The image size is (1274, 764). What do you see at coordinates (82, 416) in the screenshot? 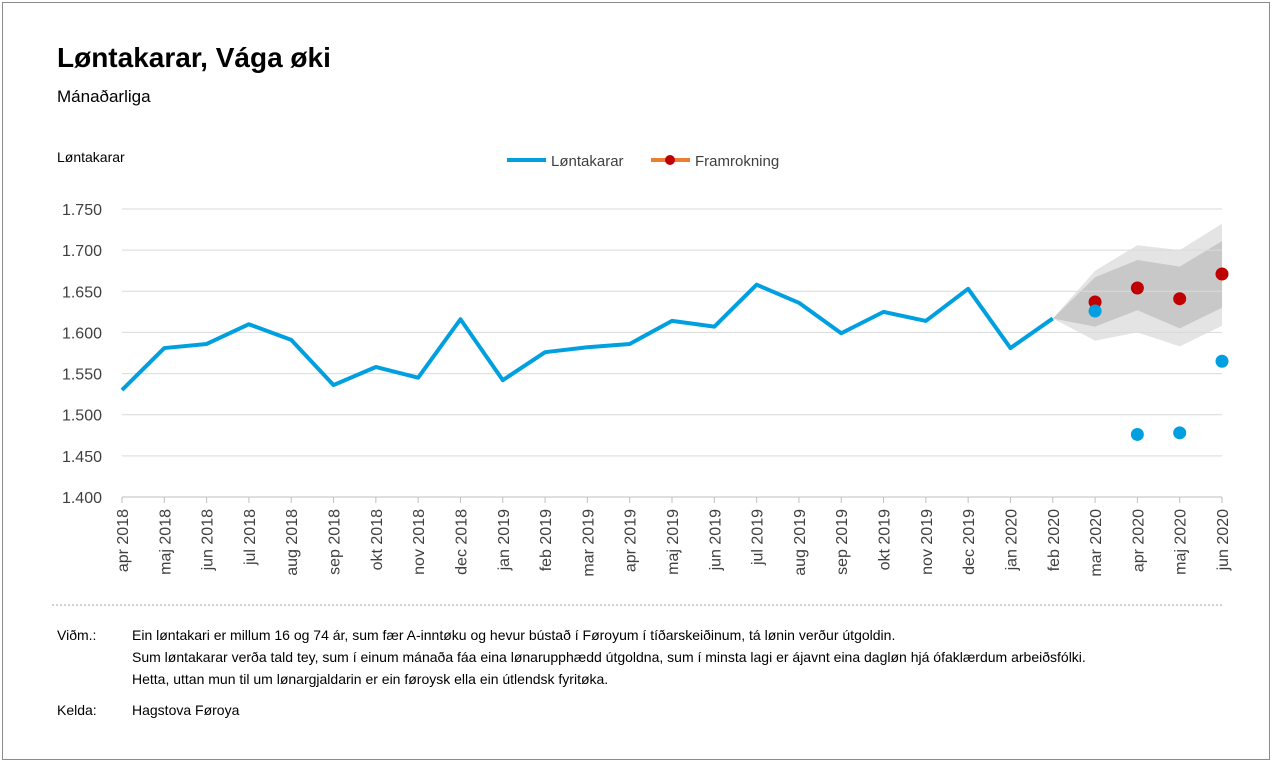
I see `y-tick-label: 1.500` at bounding box center [82, 416].